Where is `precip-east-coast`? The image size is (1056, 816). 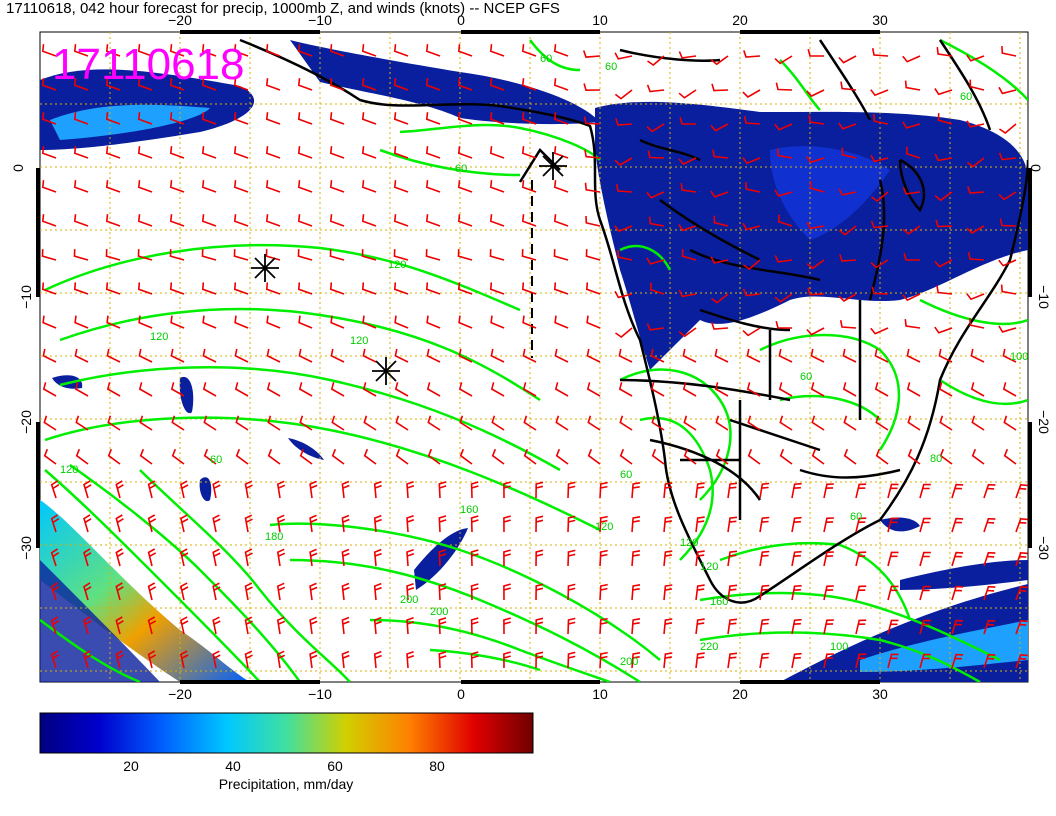
precip-east-coast is located at coordinates (964, 575).